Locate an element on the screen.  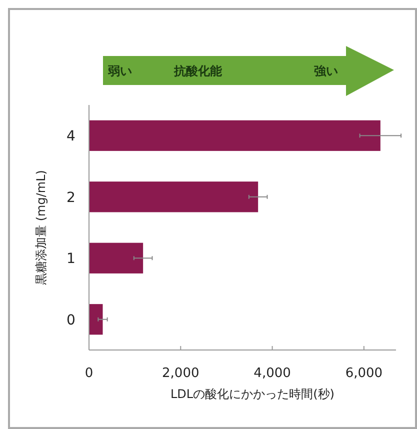
x-axis-title: LDLの酸化にかかった時間(秒) is located at coordinates (252, 394).